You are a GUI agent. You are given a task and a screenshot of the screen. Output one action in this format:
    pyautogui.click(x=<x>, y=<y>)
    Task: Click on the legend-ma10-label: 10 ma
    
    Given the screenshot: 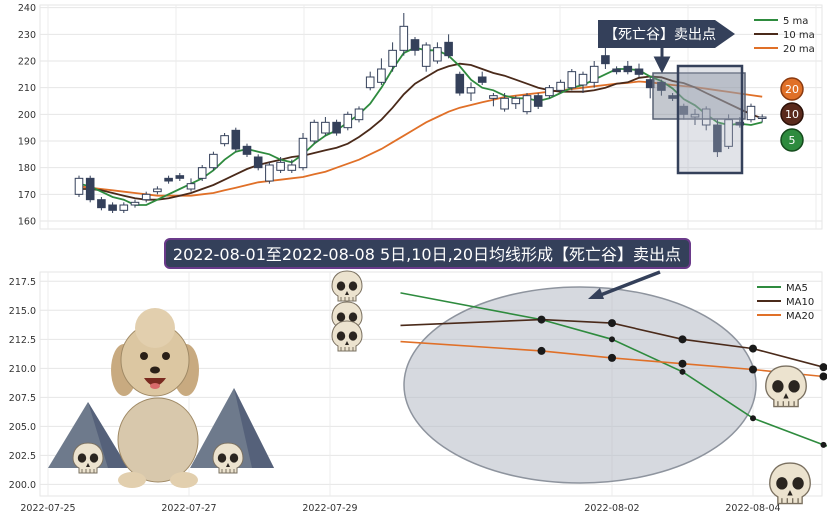 What is the action you would take?
    pyautogui.click(x=799, y=35)
    